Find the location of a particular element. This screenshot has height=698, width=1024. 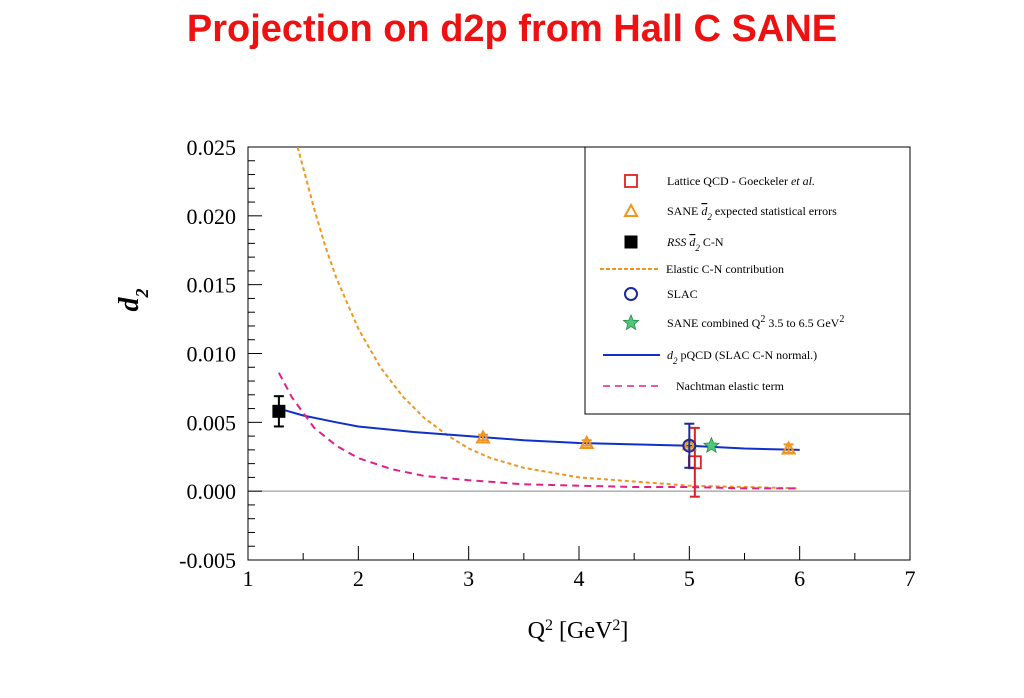

legend-box is located at coordinates (747, 280).